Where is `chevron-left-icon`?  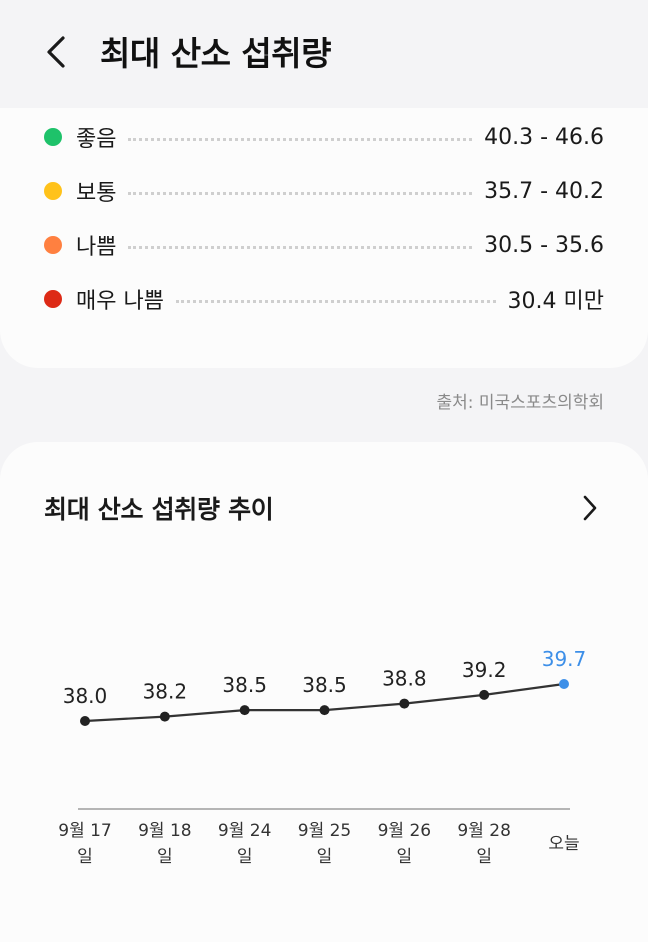 chevron-left-icon is located at coordinates (56, 52).